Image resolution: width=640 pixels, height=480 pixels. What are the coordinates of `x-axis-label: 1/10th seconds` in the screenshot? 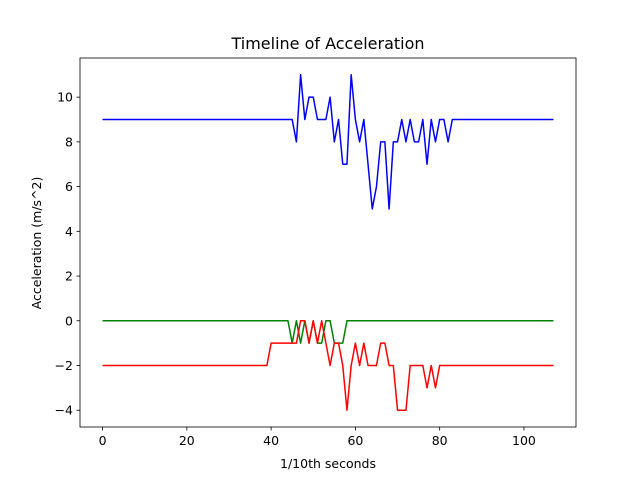 It's located at (328, 463).